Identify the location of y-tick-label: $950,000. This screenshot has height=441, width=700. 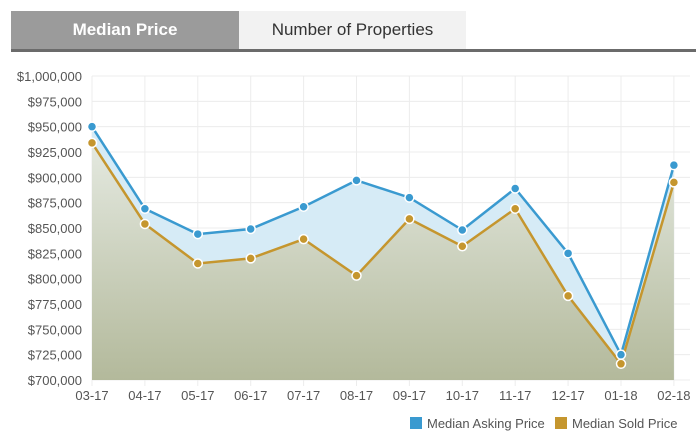
(55, 127).